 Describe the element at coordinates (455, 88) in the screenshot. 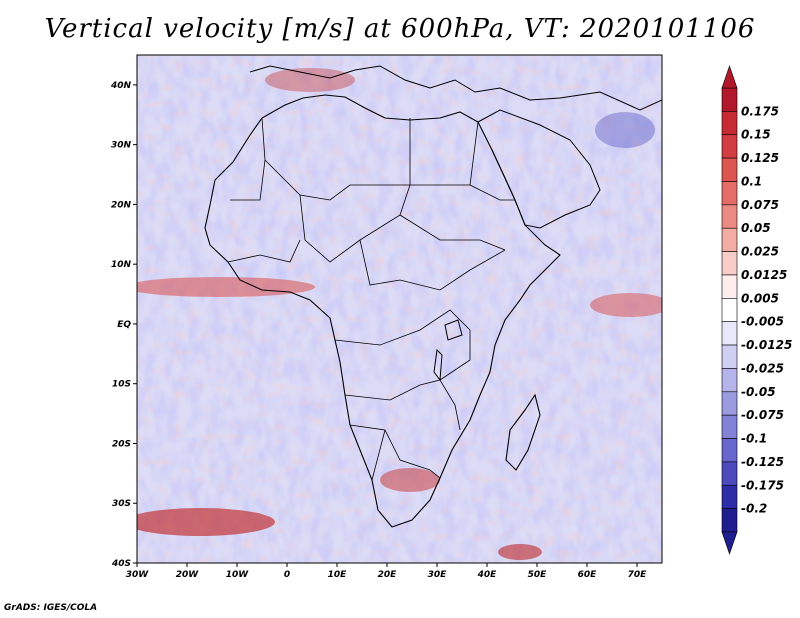

I see `europe-coast` at that location.